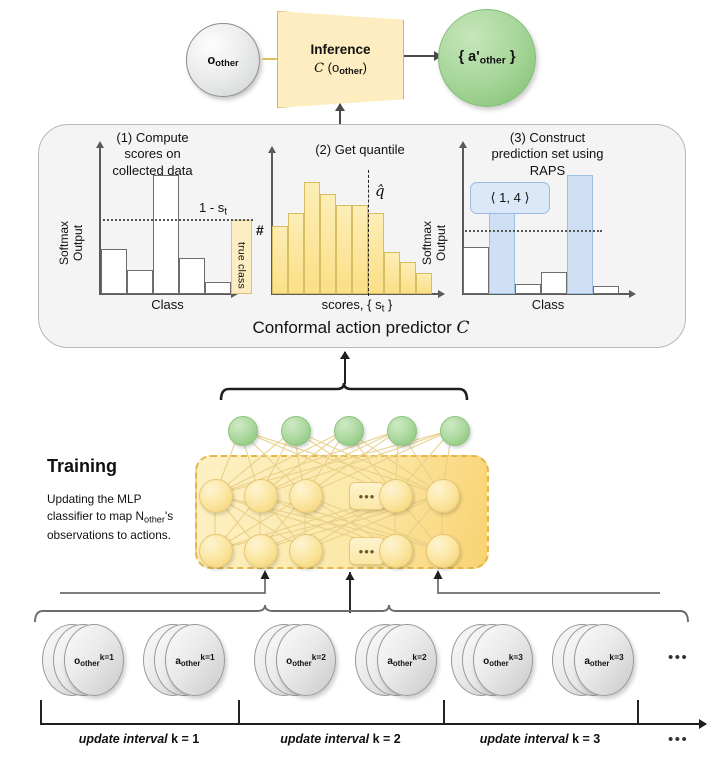  Describe the element at coordinates (360, 591) in the screenshot. I see `buffer-to-mlp-connectors` at that location.